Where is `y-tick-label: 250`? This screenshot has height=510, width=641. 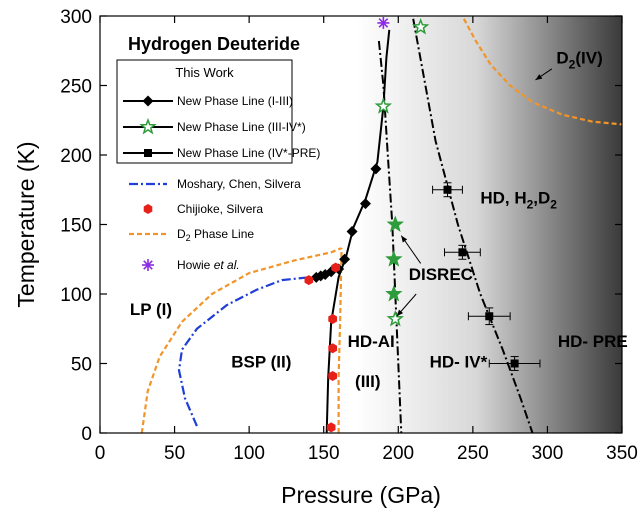
y-tick-label: 250 is located at coordinates (76, 87).